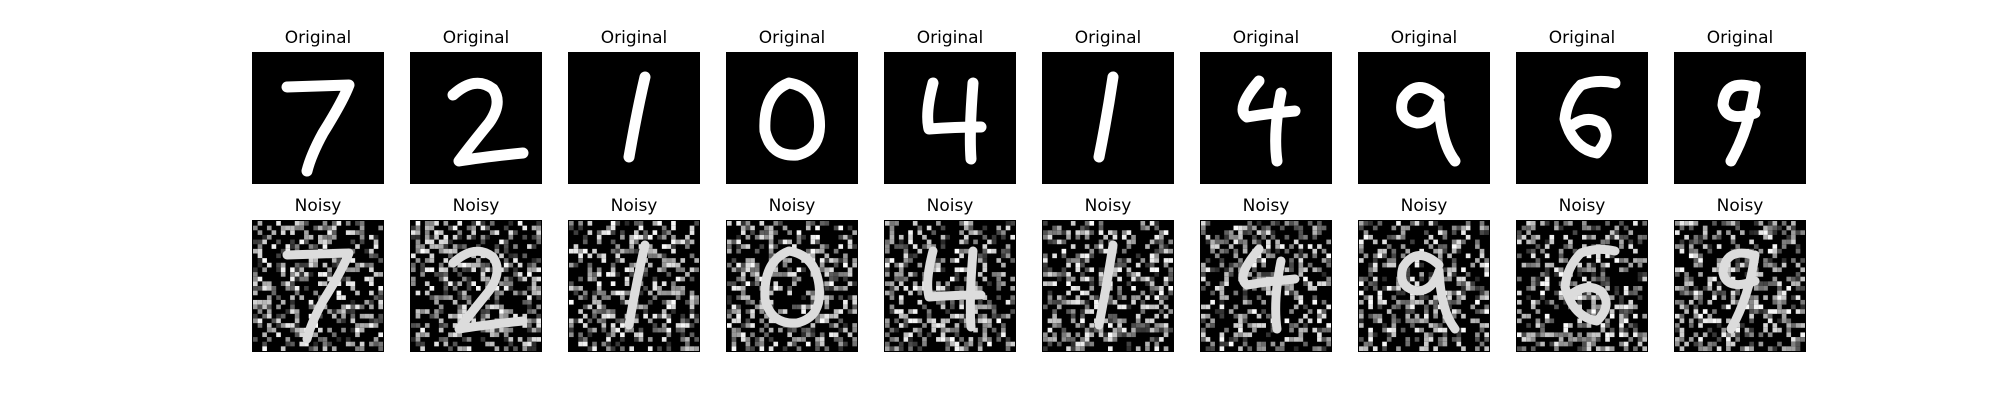 The image size is (2000, 400). I want to click on digit-stroke, so click(1278, 295).